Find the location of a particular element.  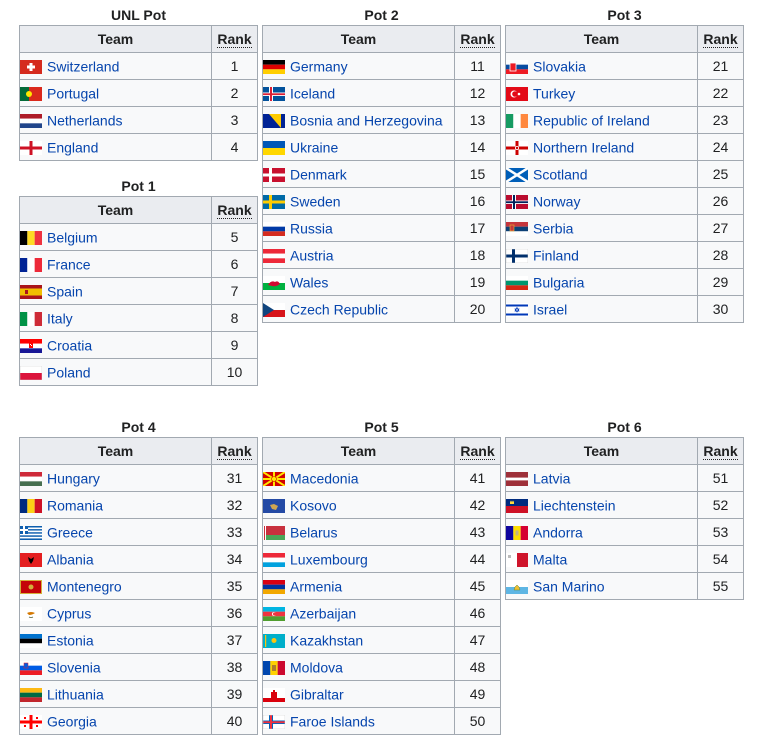

team-link-georgia: Georgia is located at coordinates (72, 721).